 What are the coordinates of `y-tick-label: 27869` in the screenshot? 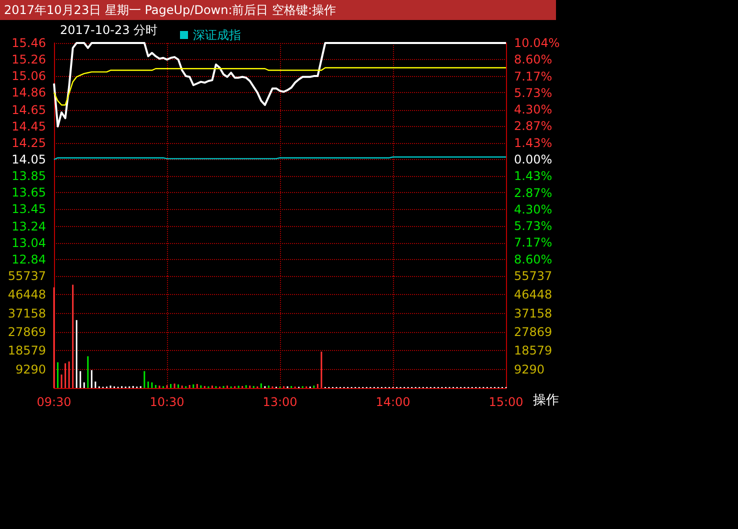 It's located at (27, 332).